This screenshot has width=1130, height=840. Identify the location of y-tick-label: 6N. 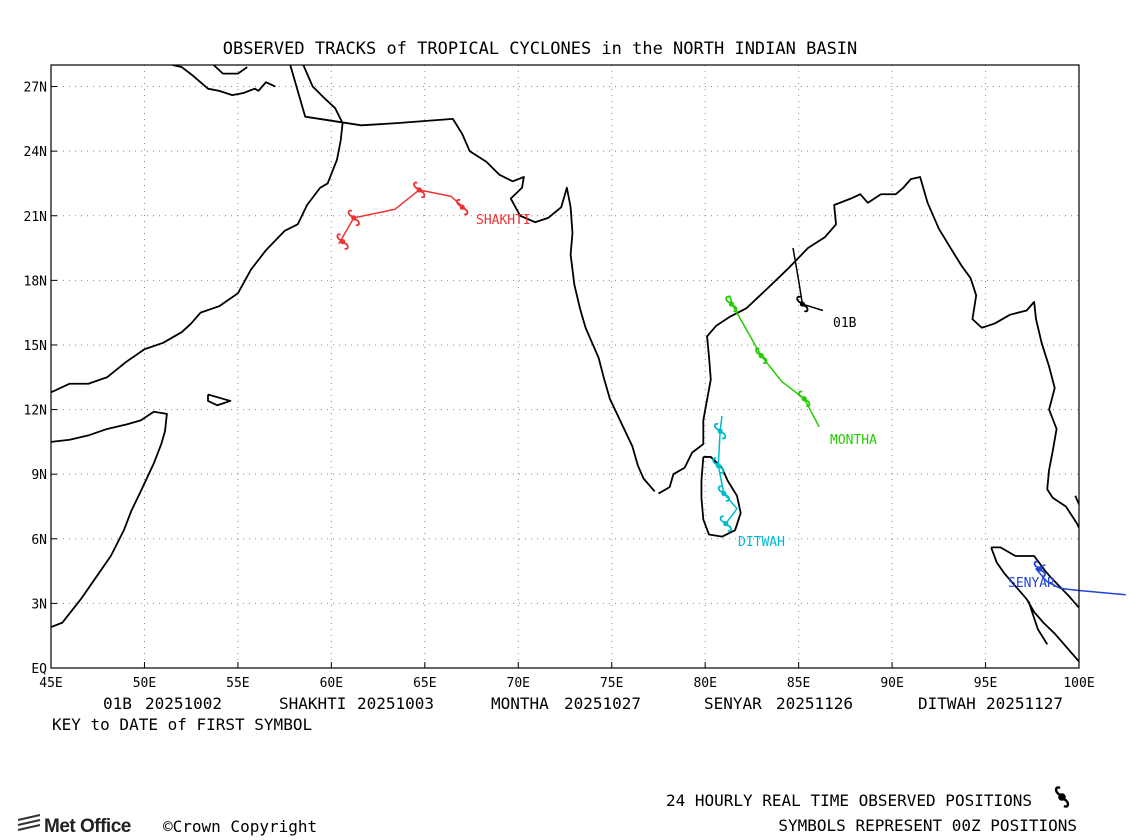
(39, 540).